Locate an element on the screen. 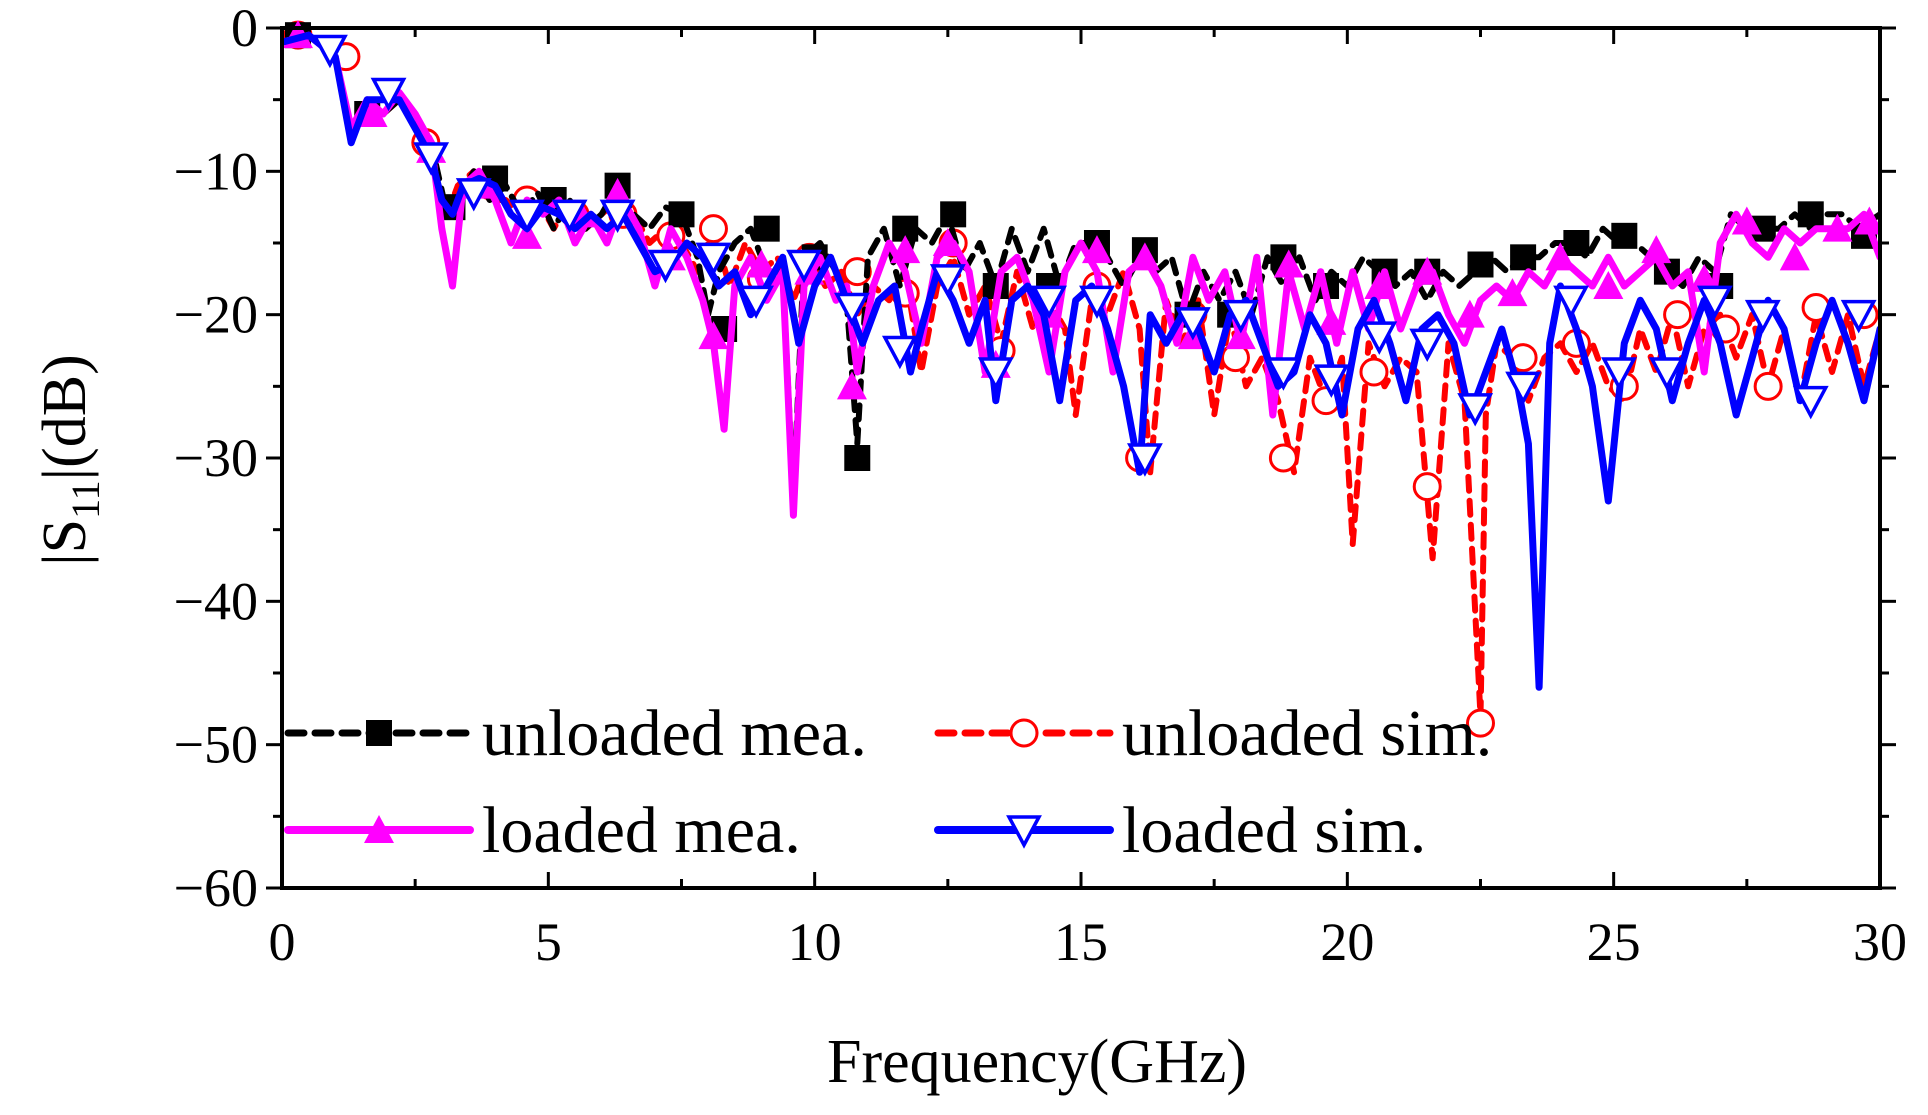  x-tick-label: 15 is located at coordinates (1081, 942).